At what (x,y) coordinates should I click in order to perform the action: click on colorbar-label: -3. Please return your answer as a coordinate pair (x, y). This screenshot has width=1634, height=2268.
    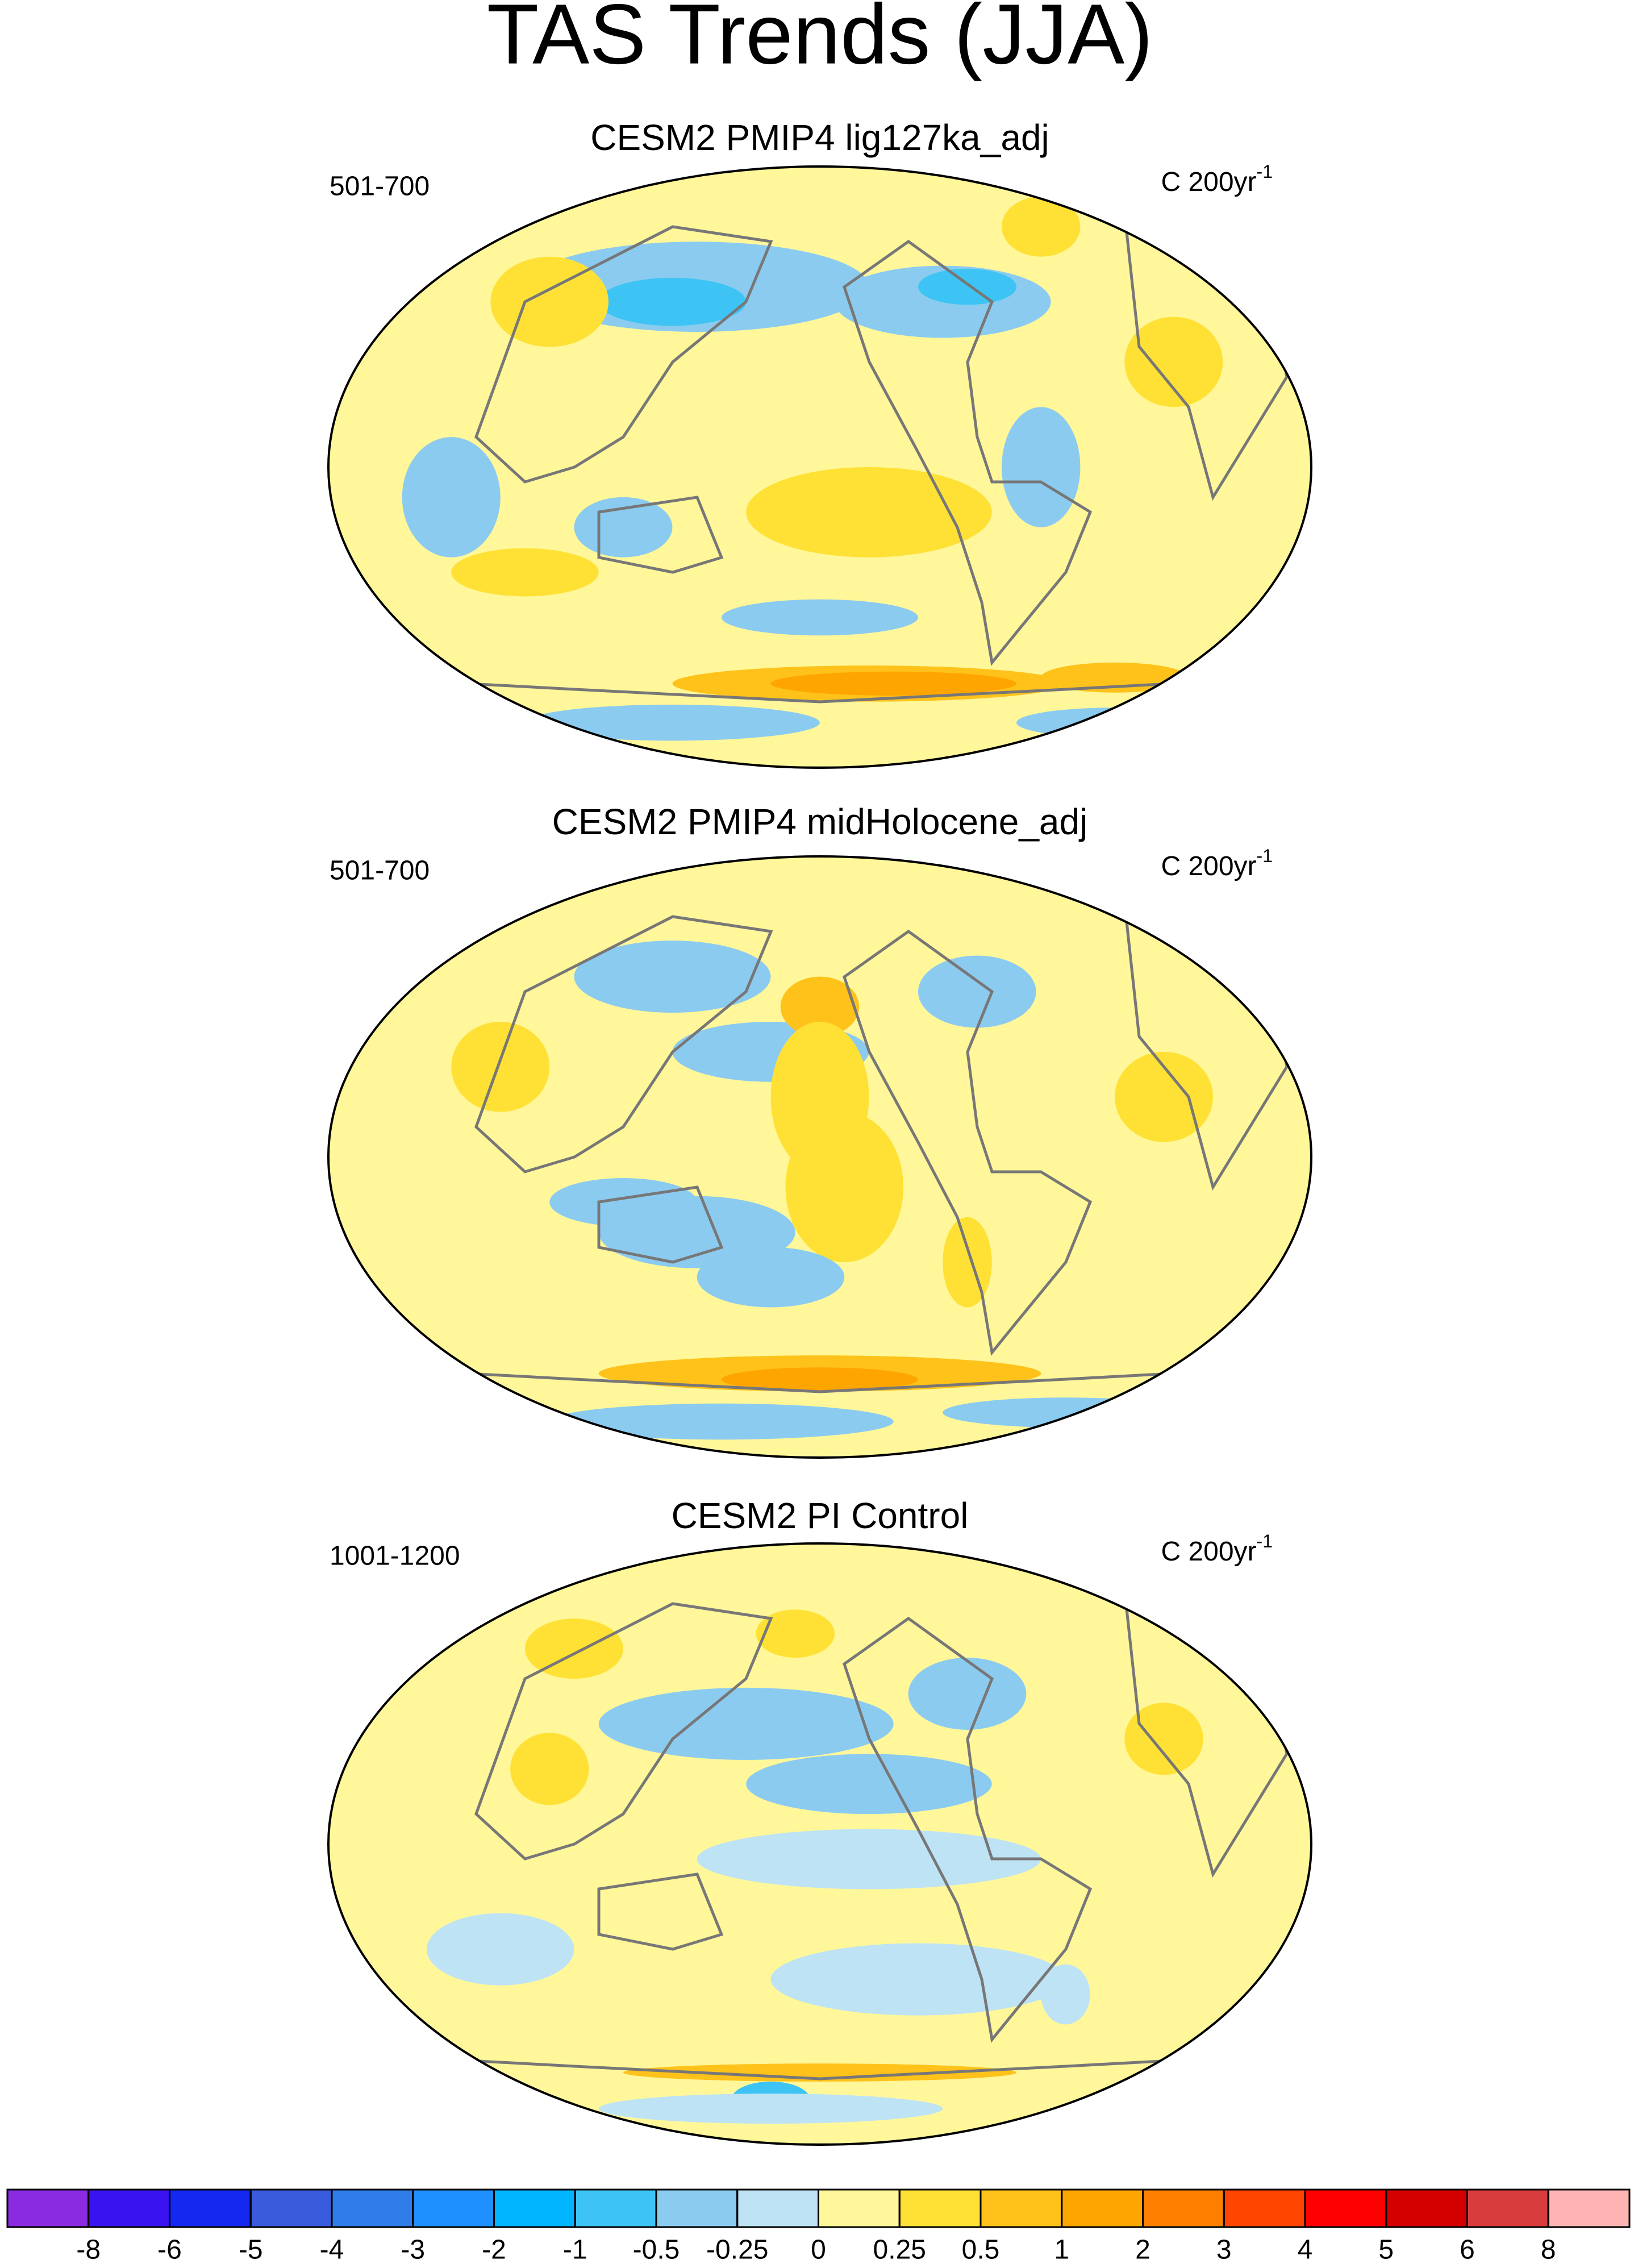
    Looking at the image, I should click on (413, 2250).